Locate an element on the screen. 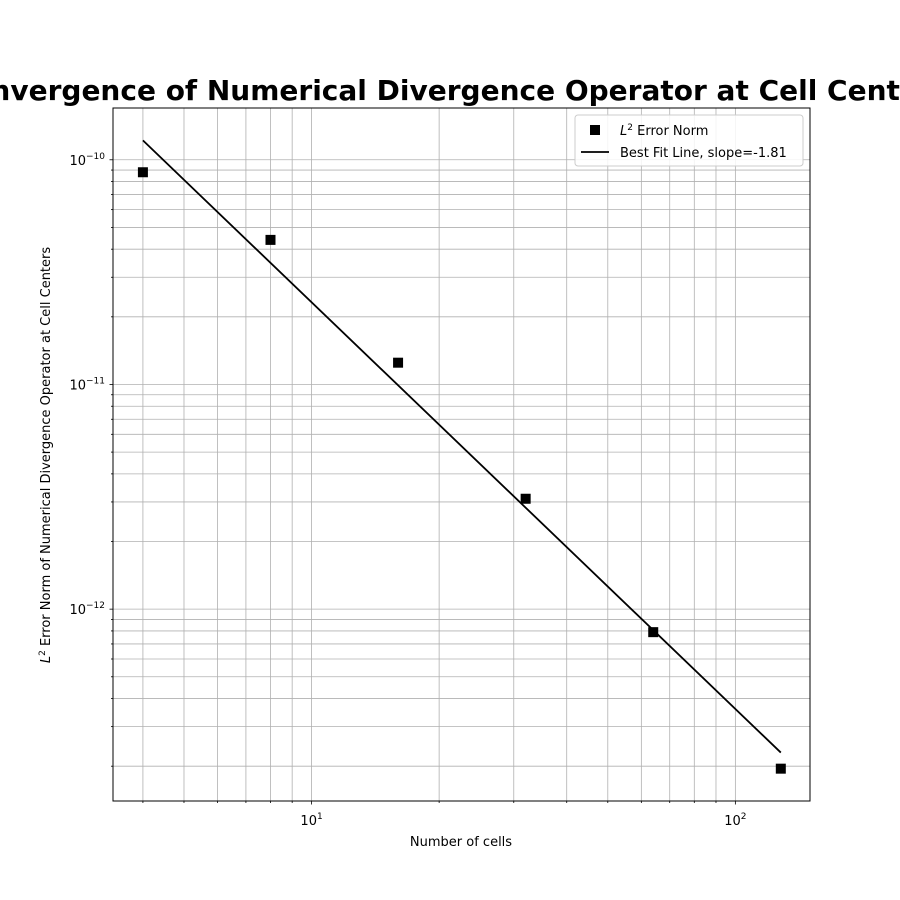 This screenshot has height=900, width=900. x-tick-label: 10² is located at coordinates (735, 820).